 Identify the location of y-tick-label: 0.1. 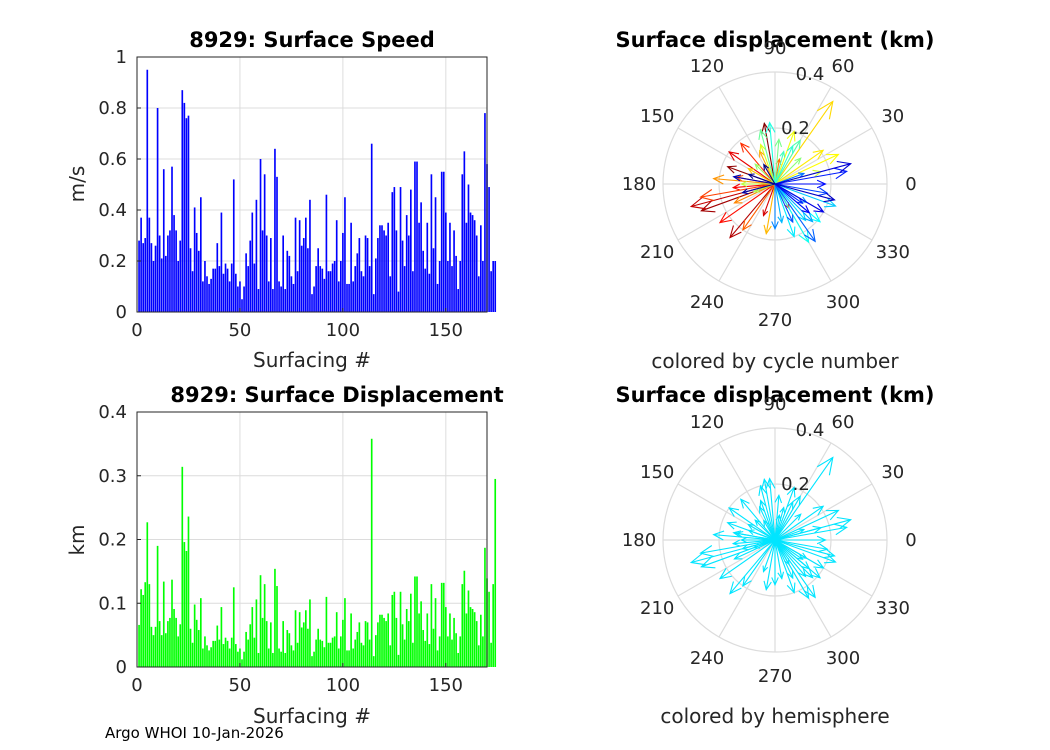
(112, 603).